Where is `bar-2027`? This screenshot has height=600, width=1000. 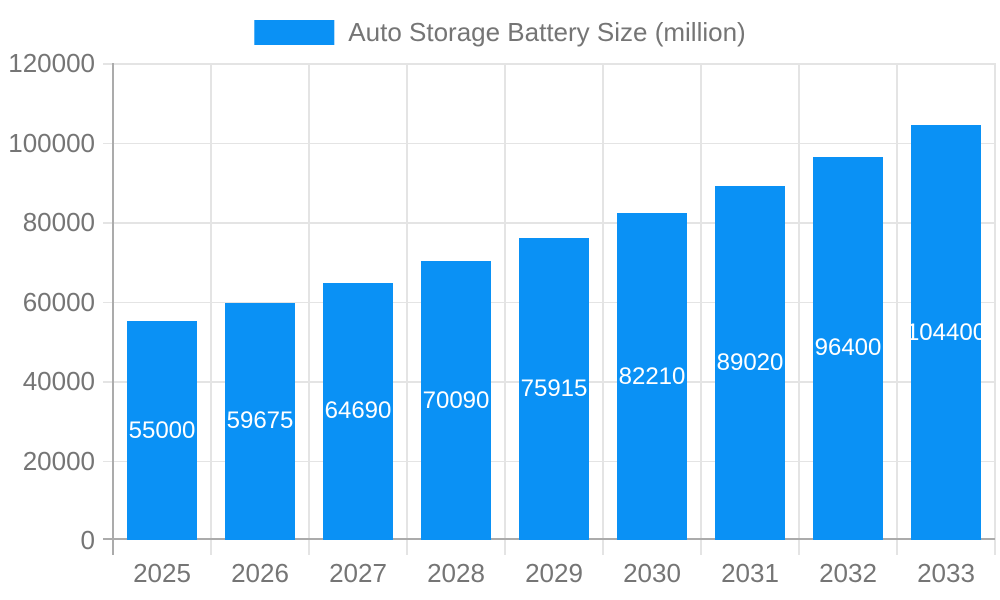
bar-2027 is located at coordinates (358, 411).